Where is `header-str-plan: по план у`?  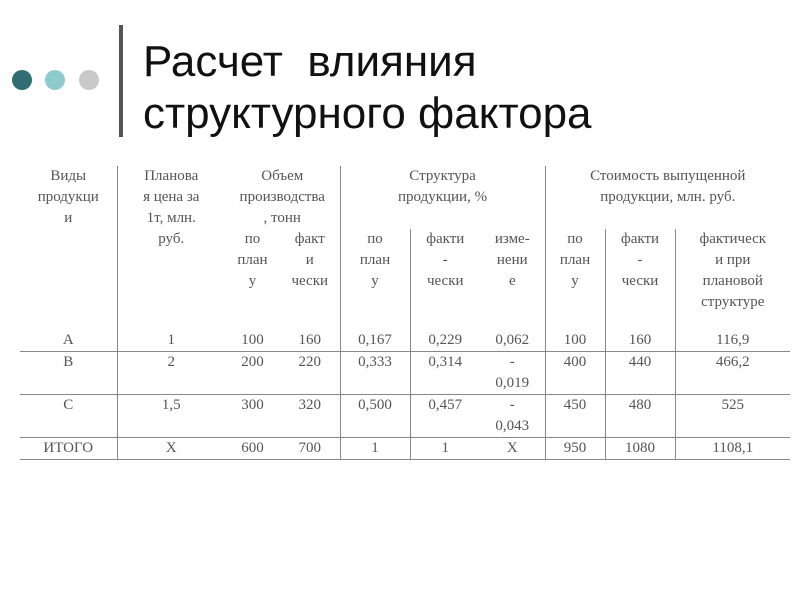
header-str-plan: по план у is located at coordinates (375, 279).